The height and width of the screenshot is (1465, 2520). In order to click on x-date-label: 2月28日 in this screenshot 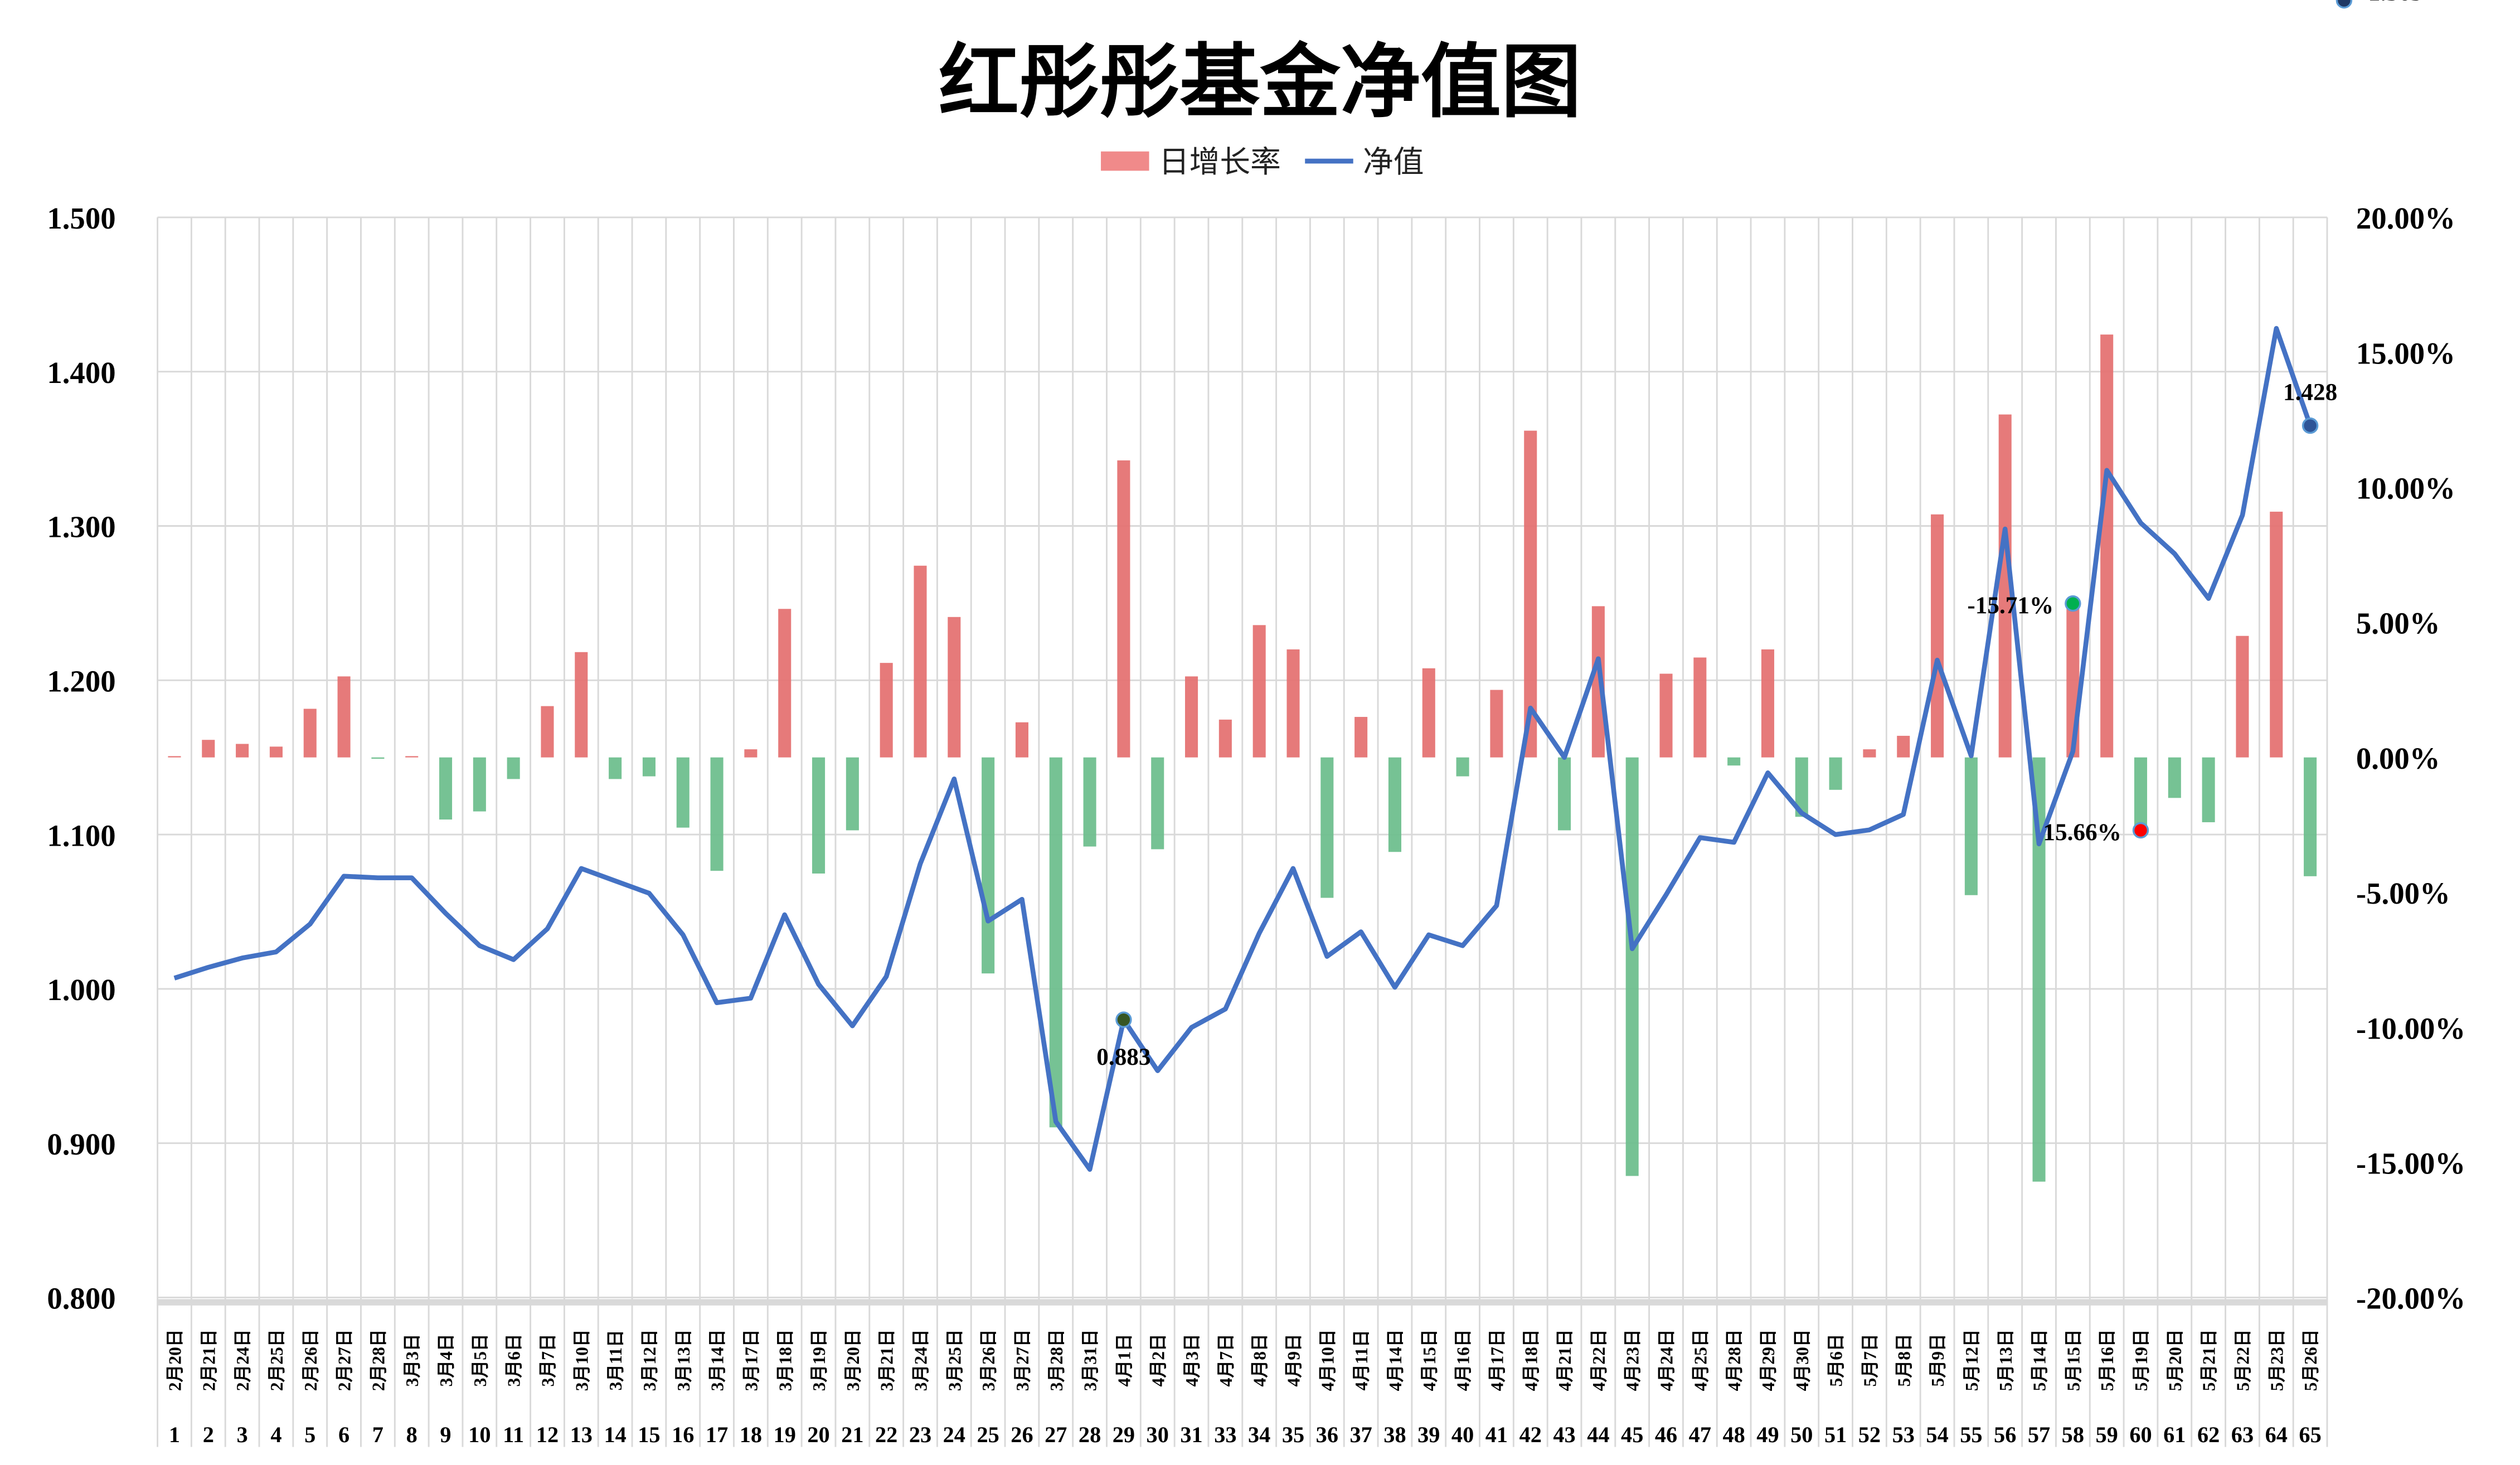, I will do `click(378, 1360)`.